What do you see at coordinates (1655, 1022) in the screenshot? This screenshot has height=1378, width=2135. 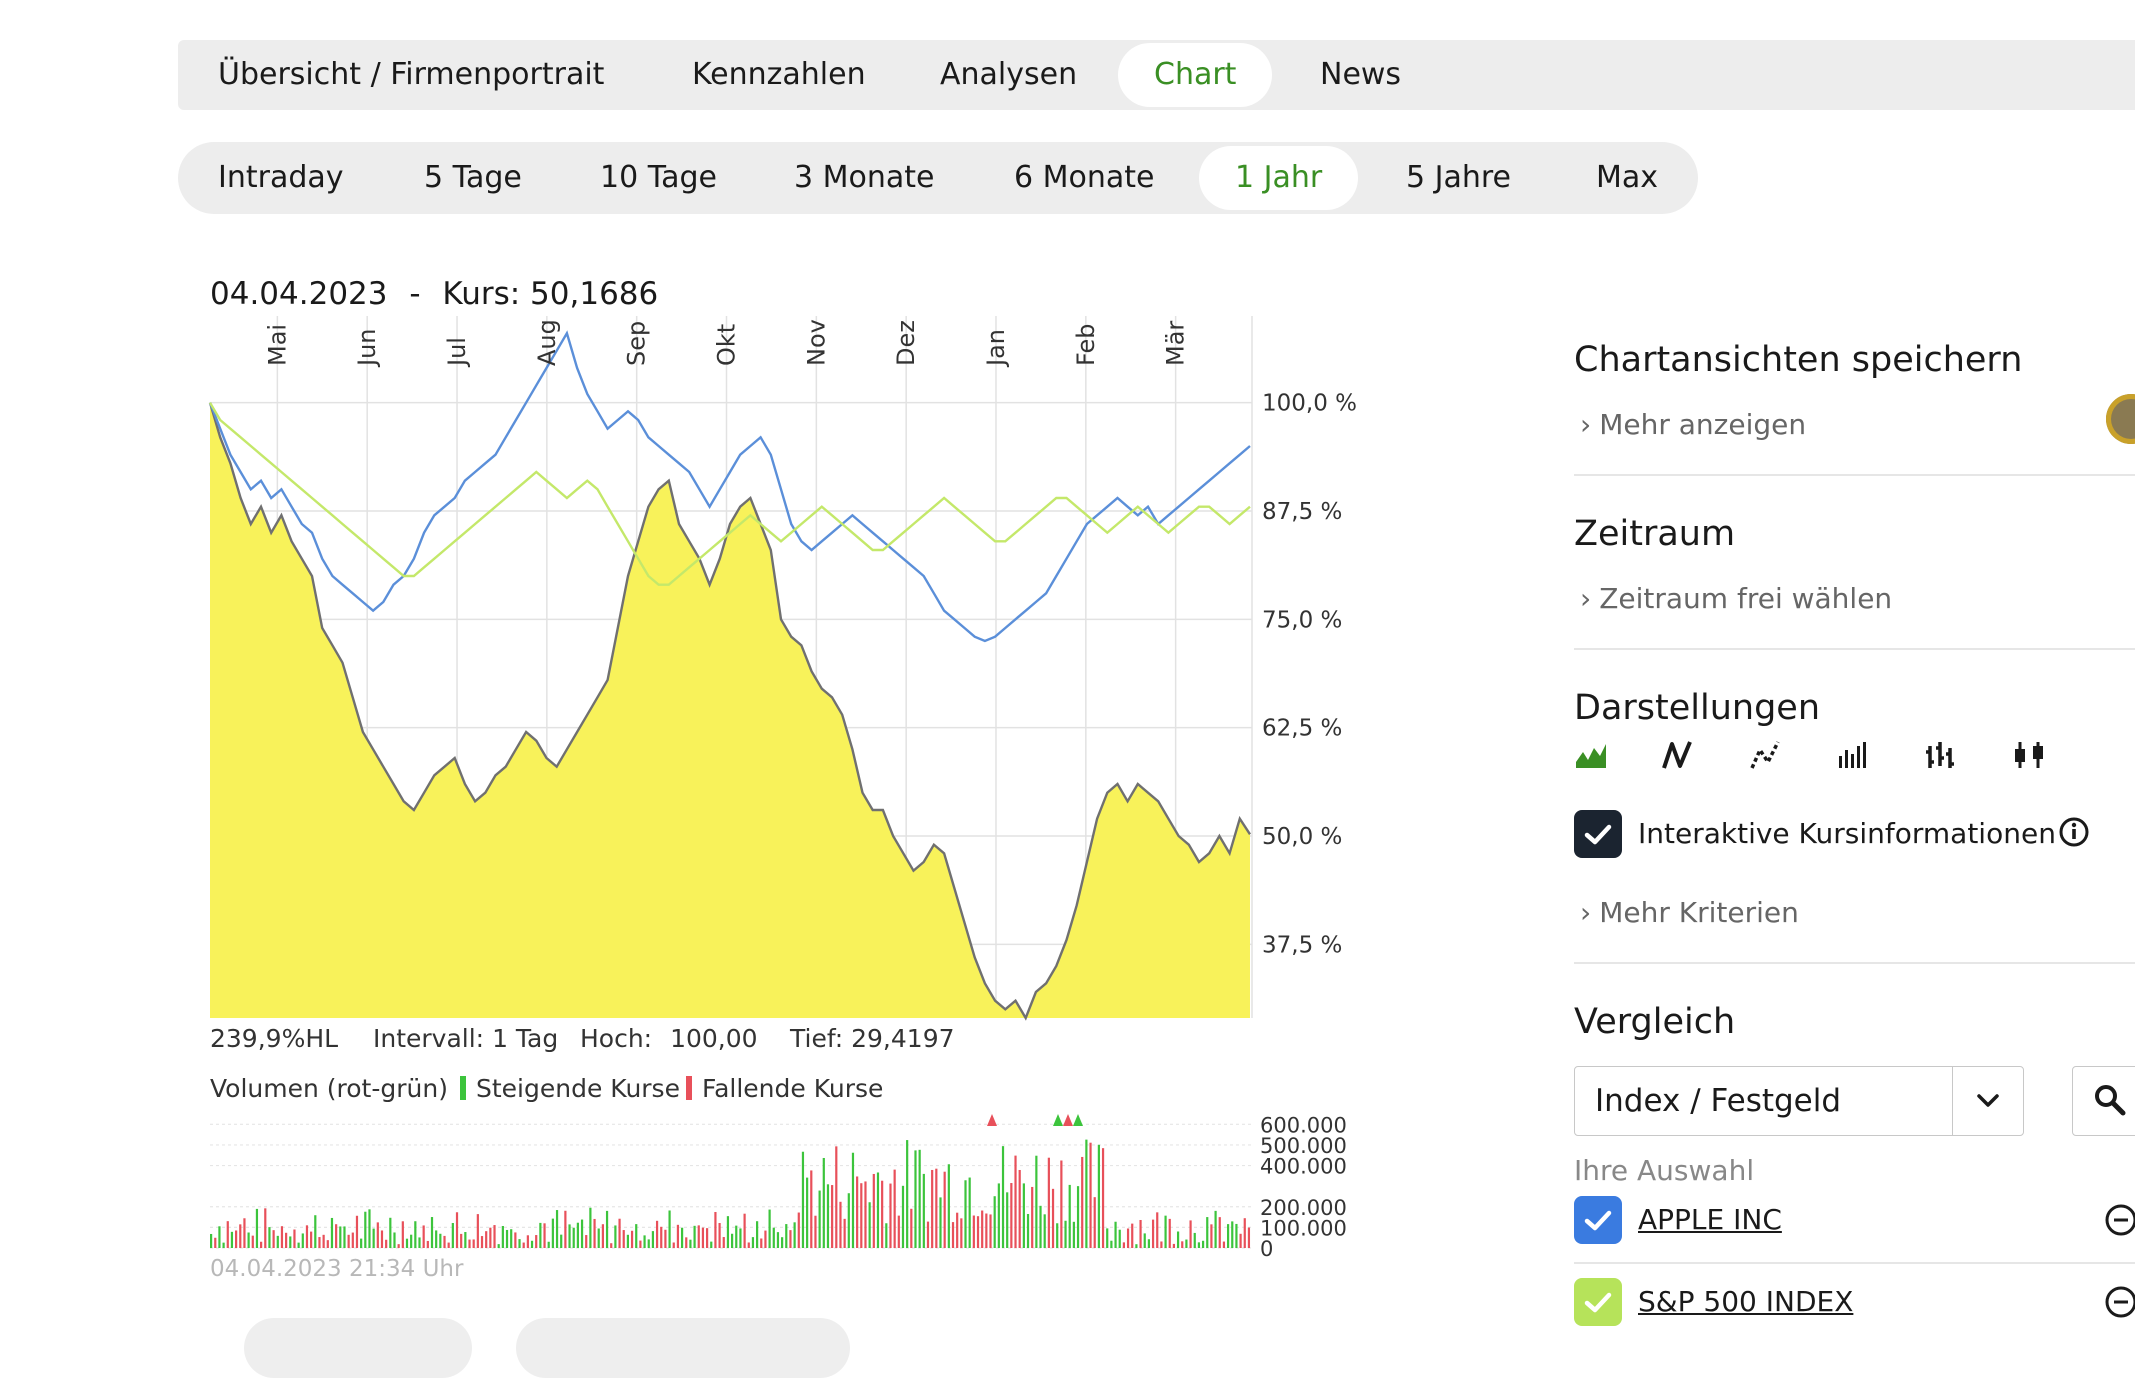 I see `vergleich-title: Vergleich` at bounding box center [1655, 1022].